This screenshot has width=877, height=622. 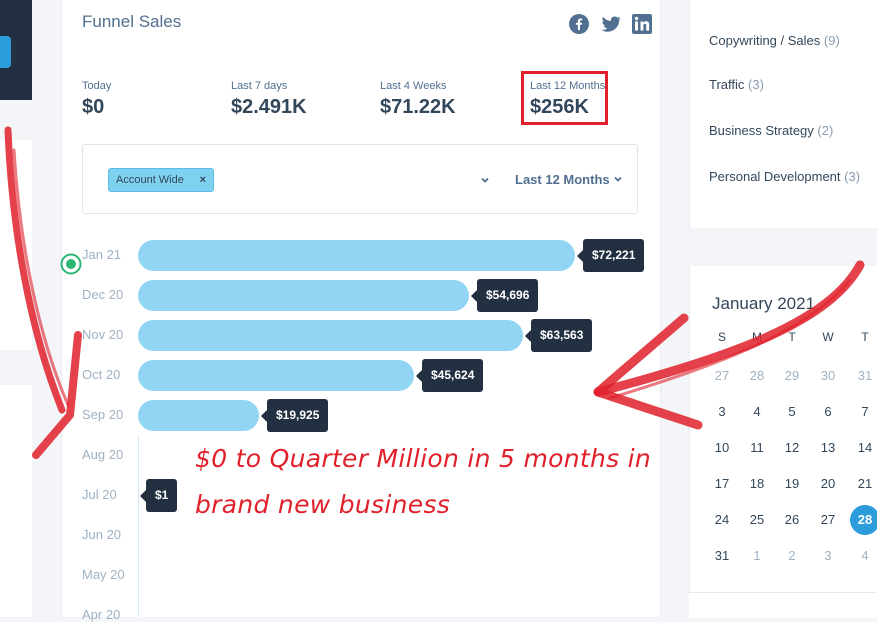 I want to click on row-month-label: Jun 20, so click(x=102, y=534).